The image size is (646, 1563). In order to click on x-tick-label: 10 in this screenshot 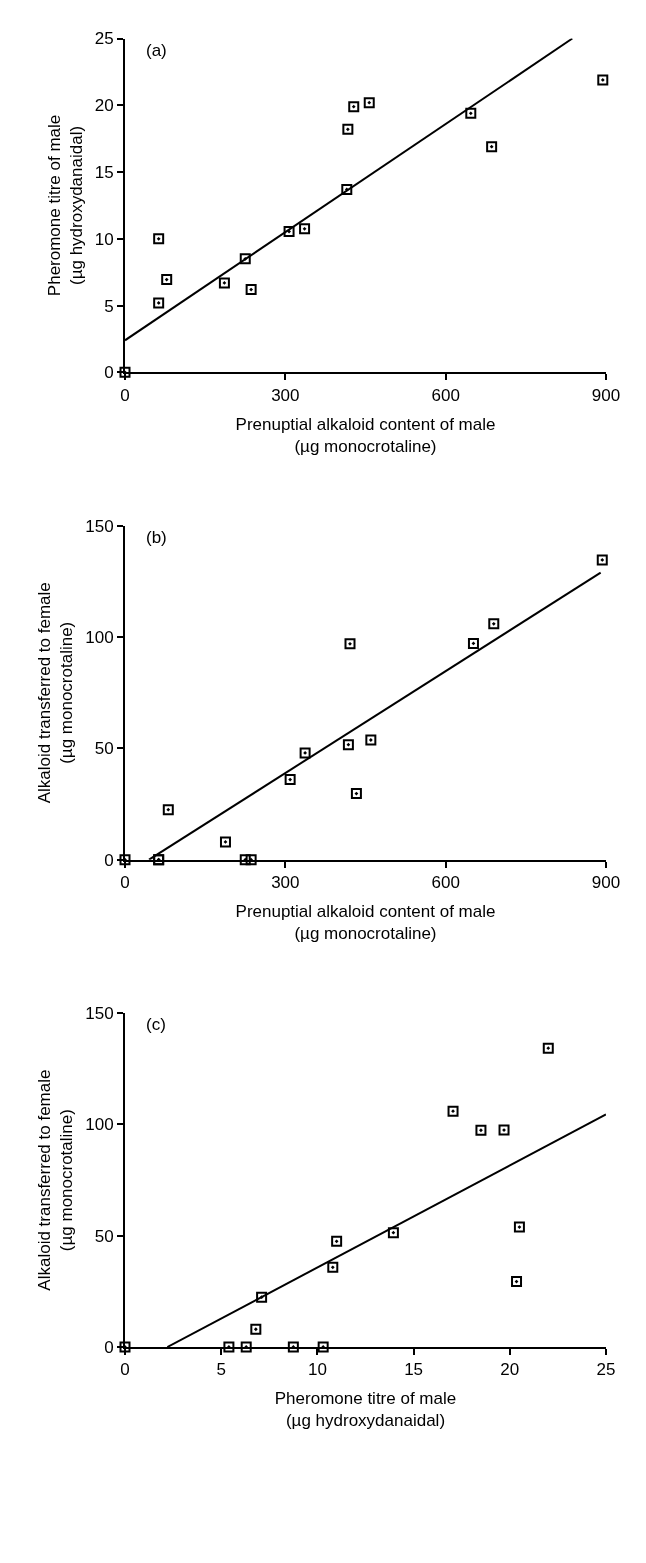, I will do `click(317, 1370)`.